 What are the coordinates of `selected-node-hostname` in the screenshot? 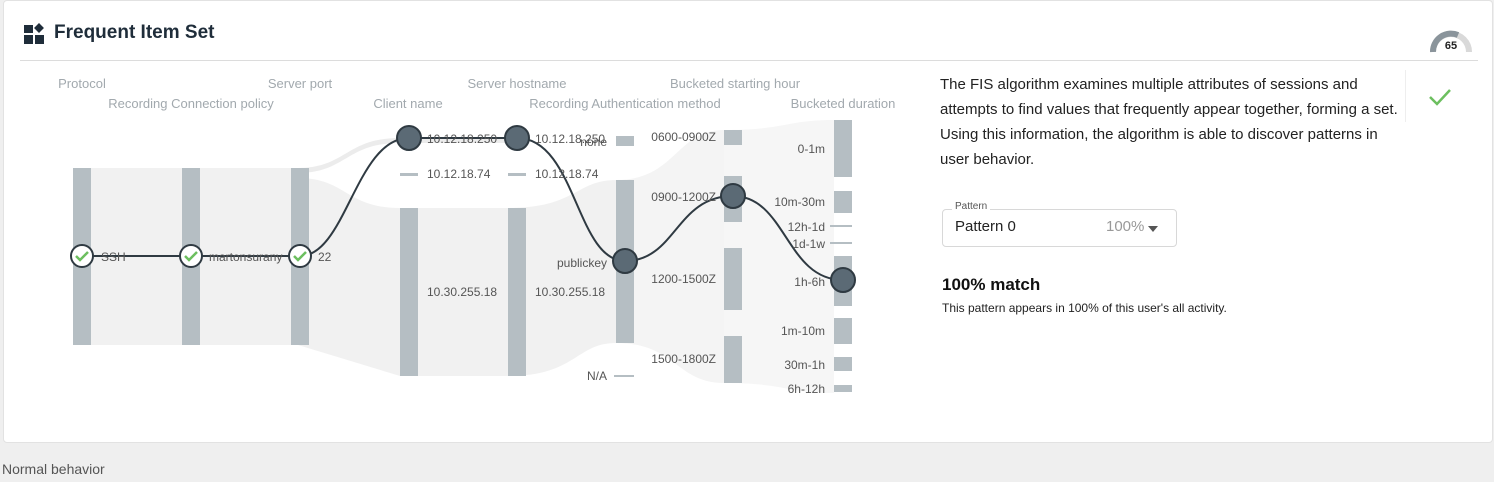 It's located at (517, 138).